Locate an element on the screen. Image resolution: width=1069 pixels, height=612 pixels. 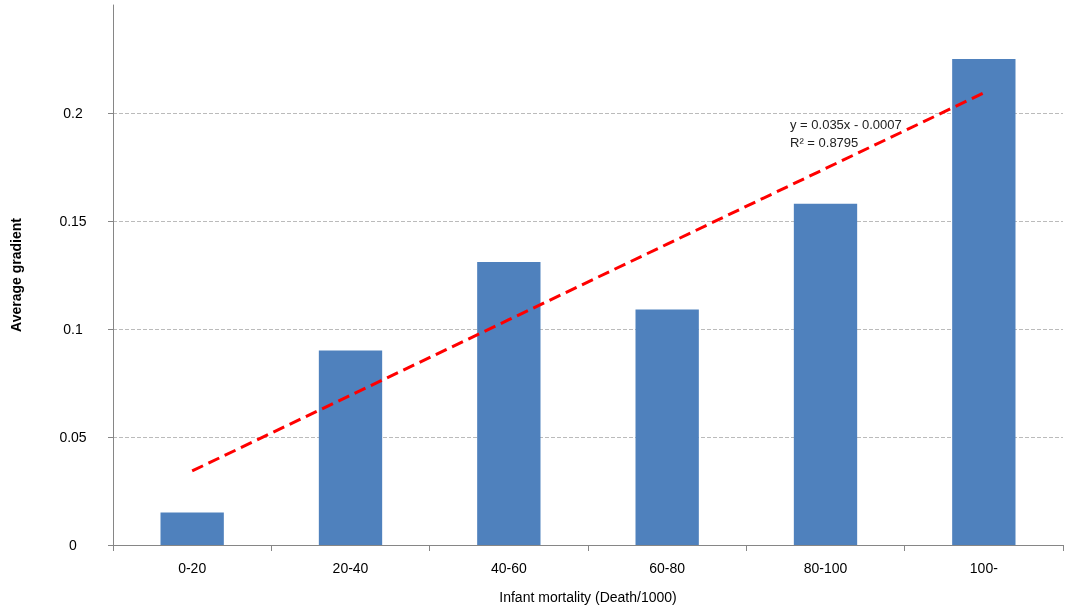
x-tick-label: 60-80 is located at coordinates (667, 568).